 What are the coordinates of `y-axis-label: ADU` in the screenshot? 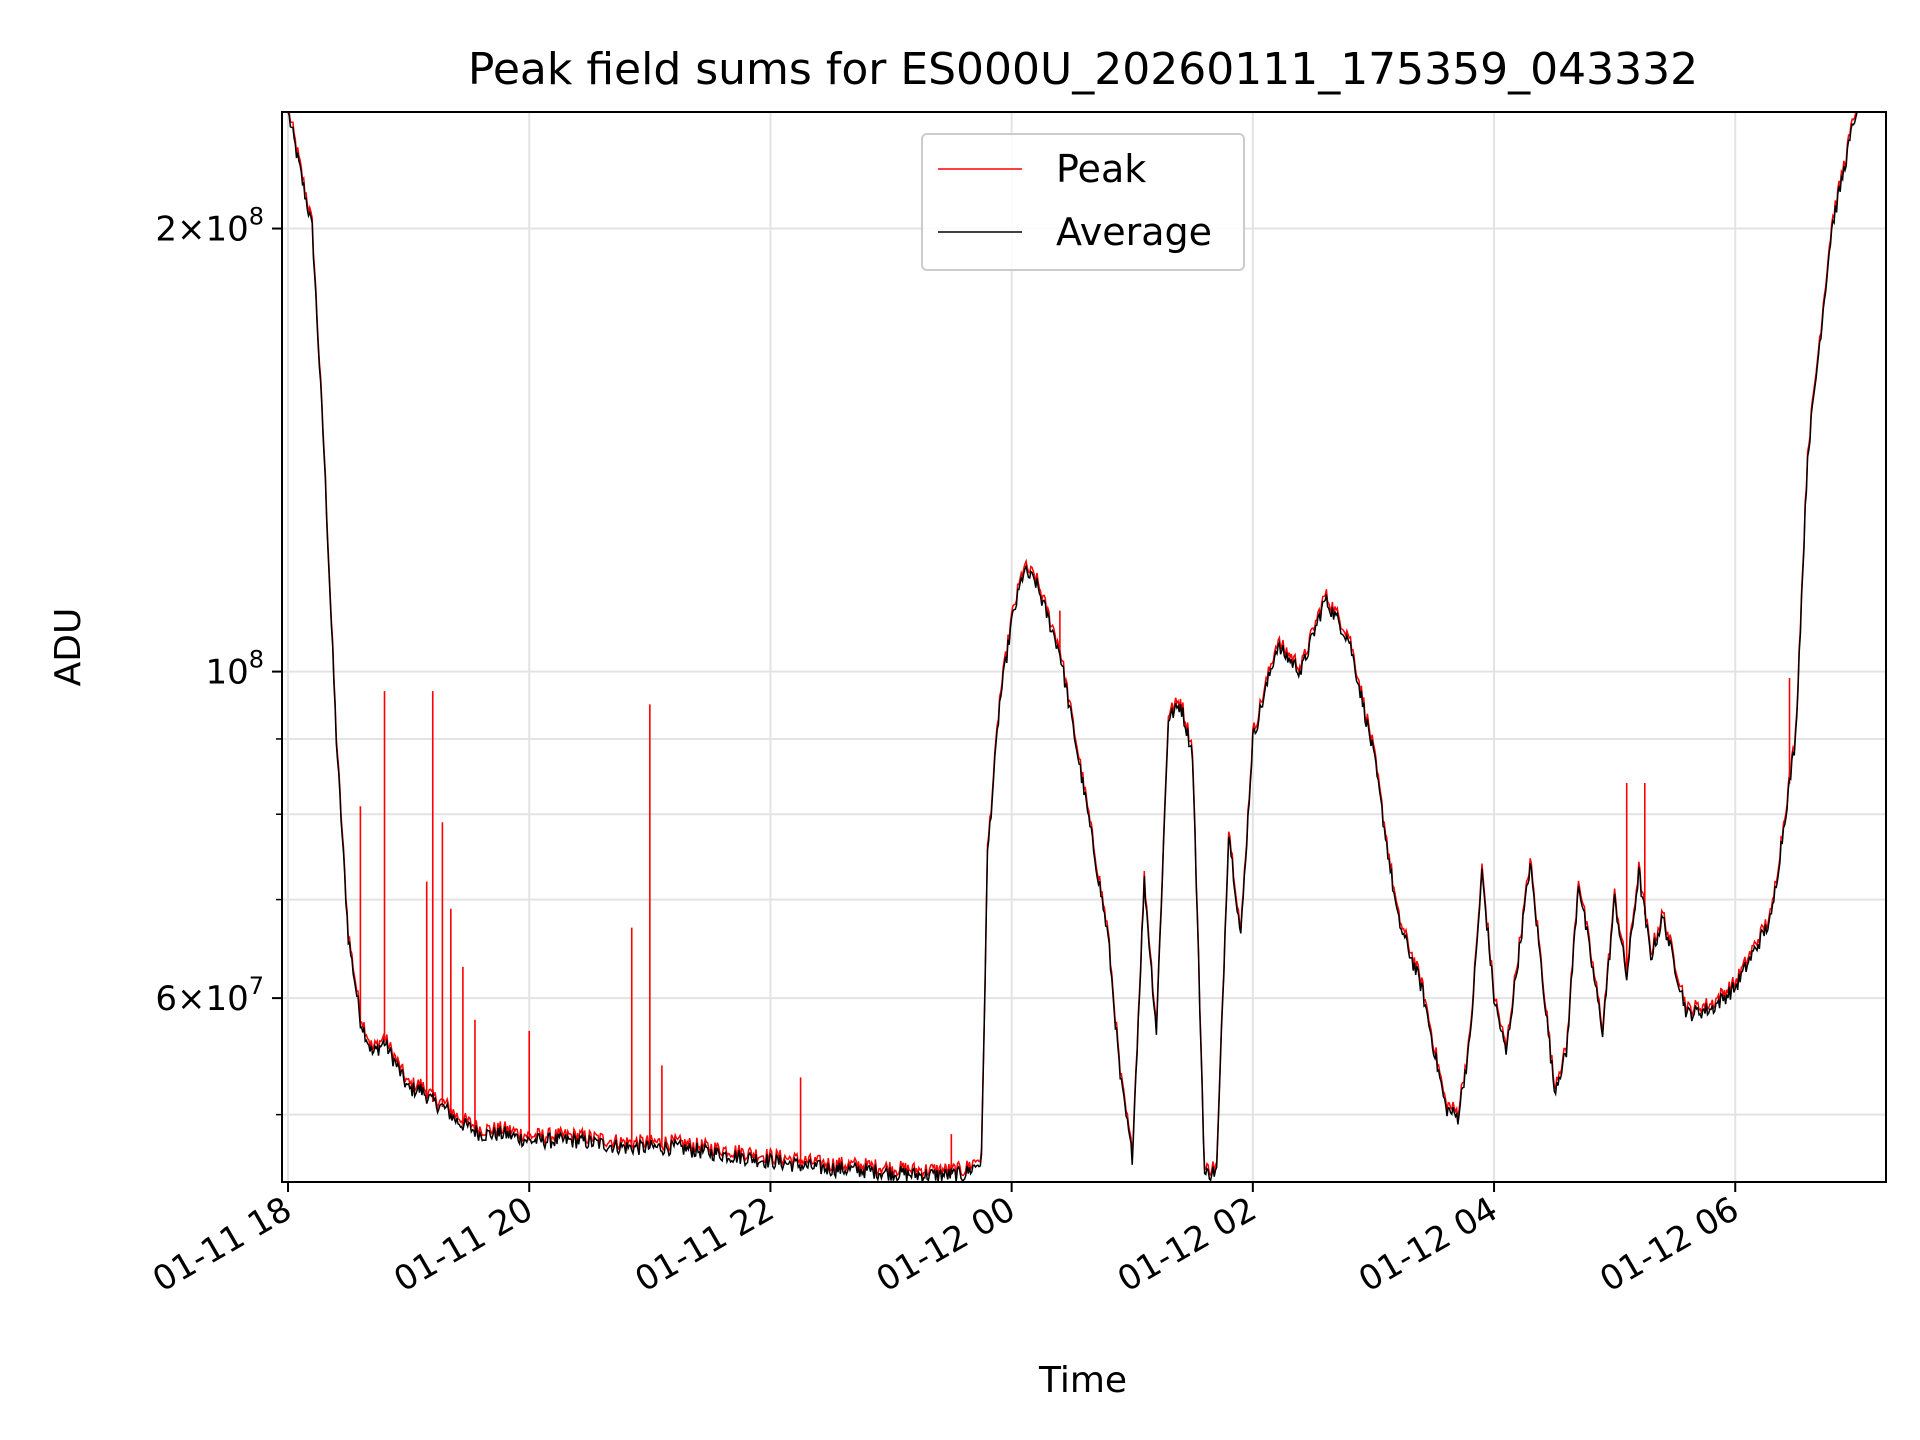 It's located at (68, 647).